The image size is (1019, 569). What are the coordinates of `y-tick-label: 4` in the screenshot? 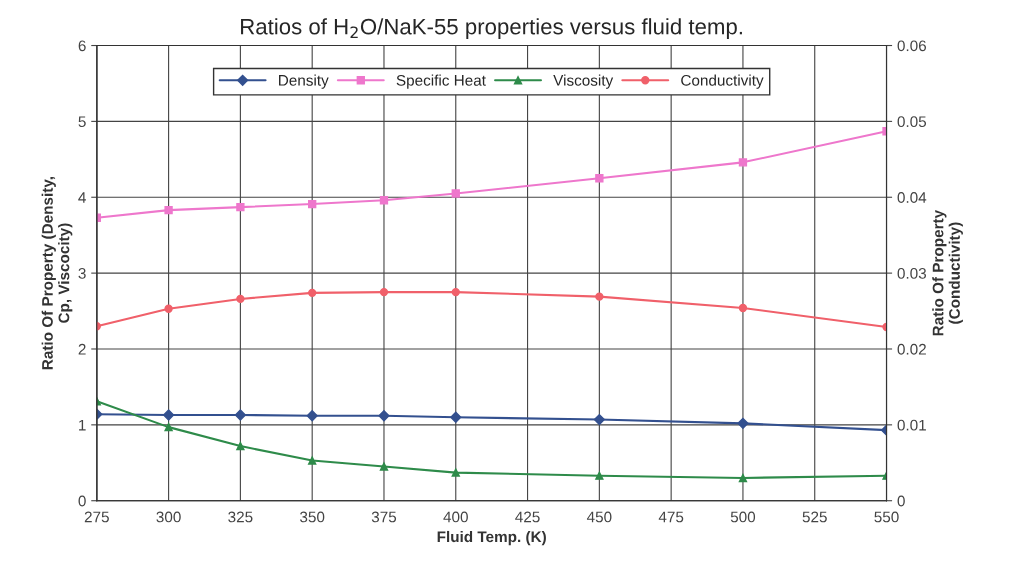 It's located at (82, 197).